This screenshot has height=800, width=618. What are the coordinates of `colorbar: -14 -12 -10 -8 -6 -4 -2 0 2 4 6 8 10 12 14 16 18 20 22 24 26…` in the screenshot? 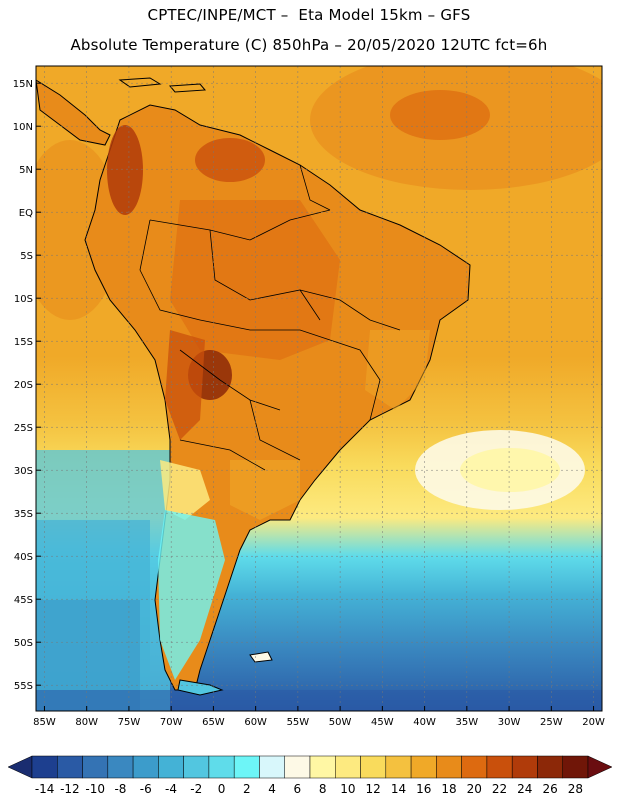 It's located at (310, 775).